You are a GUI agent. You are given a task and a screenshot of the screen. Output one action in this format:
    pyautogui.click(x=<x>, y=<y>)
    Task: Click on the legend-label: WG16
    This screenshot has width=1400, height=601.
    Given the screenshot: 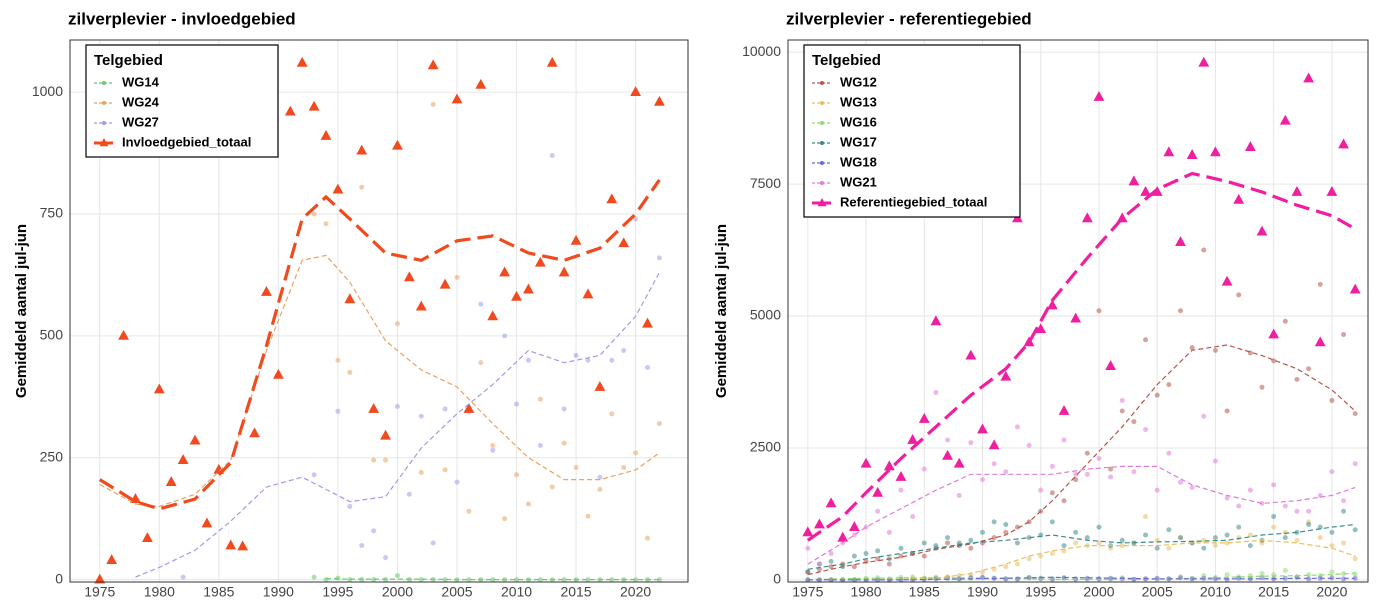 What is the action you would take?
    pyautogui.click(x=858, y=121)
    